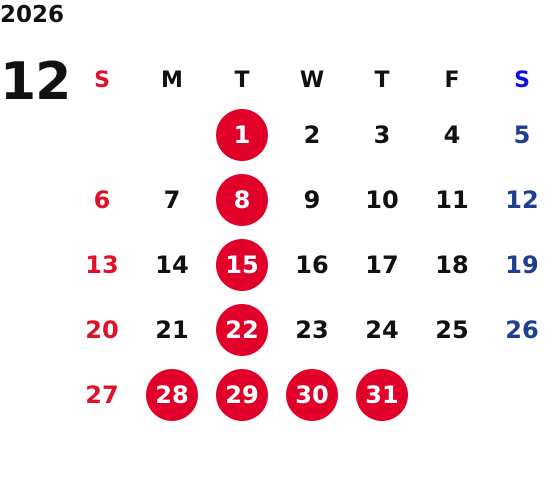 This screenshot has height=503, width=548. What do you see at coordinates (172, 80) in the screenshot?
I see `weekday-monday: M` at bounding box center [172, 80].